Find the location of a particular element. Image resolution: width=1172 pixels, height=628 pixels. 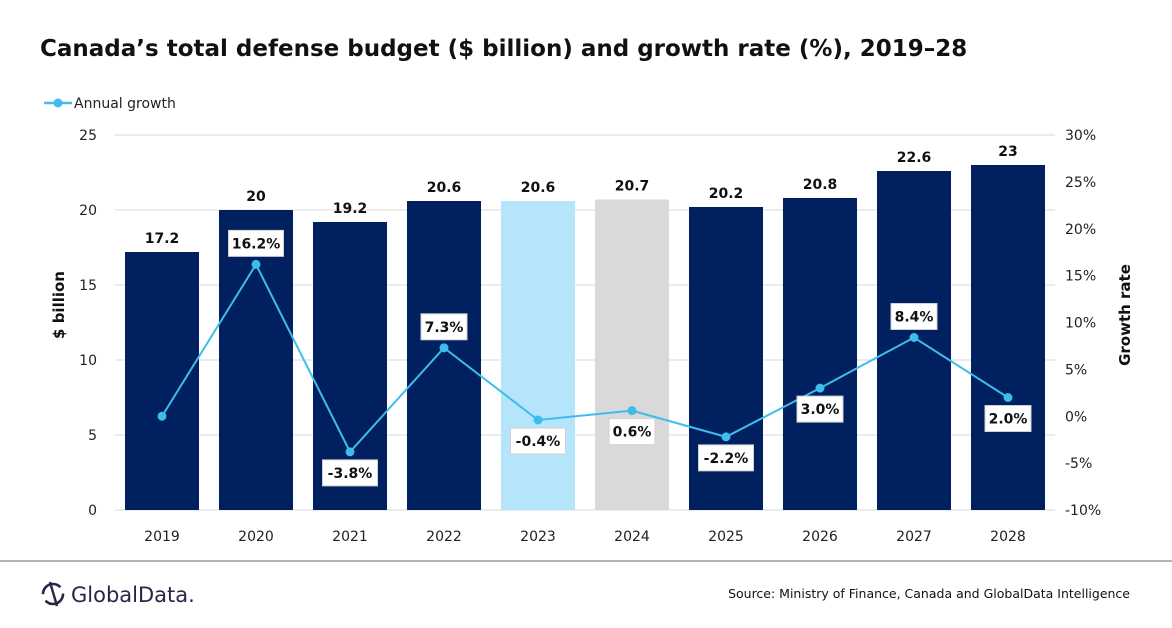

x-tick-label: 2019 is located at coordinates (162, 537).